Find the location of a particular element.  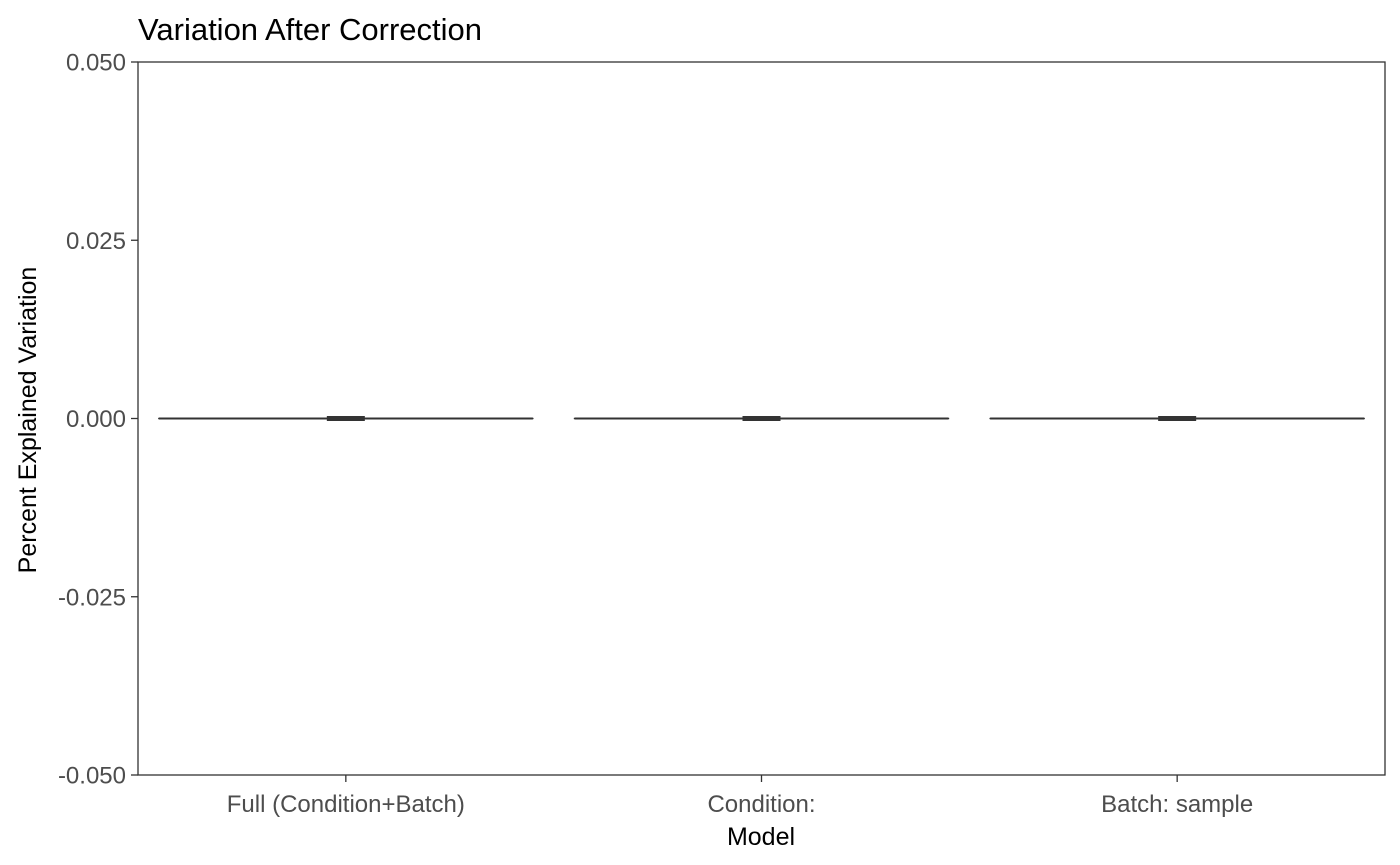

y-tick-label: 0.050 is located at coordinates (96, 63).